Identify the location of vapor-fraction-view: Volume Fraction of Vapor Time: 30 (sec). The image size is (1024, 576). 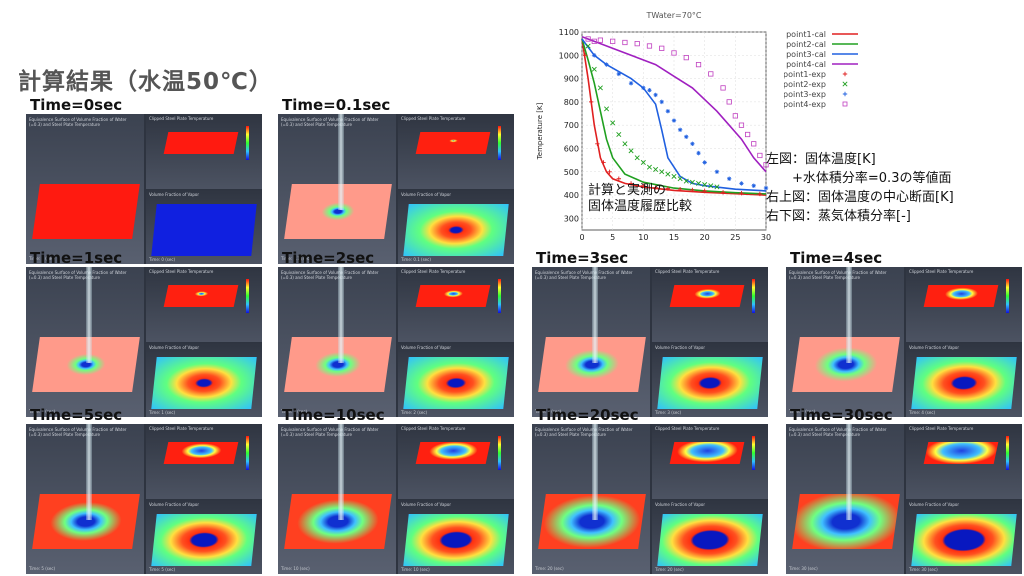
(964, 537).